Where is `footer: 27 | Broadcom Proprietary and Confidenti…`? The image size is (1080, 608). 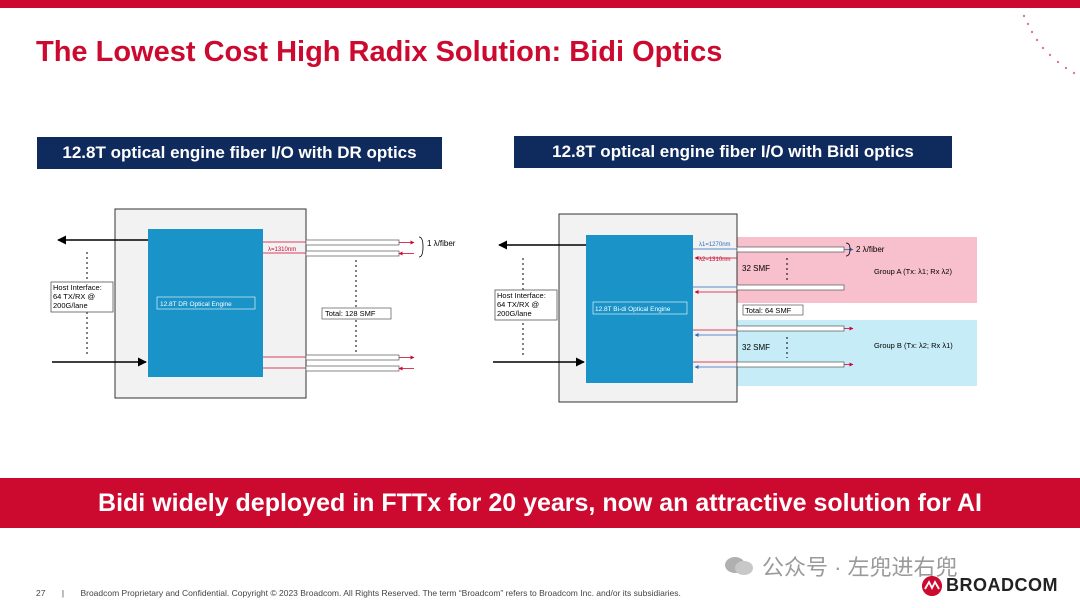
footer: 27 | Broadcom Proprietary and Confidenti… is located at coordinates (358, 593).